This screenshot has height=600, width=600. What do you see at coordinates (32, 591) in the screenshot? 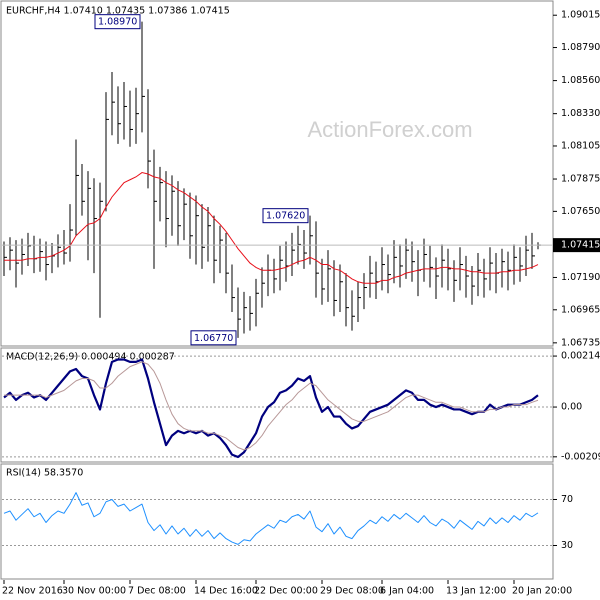
I see `x-tick-label: 22 Nov 2016` at bounding box center [32, 591].